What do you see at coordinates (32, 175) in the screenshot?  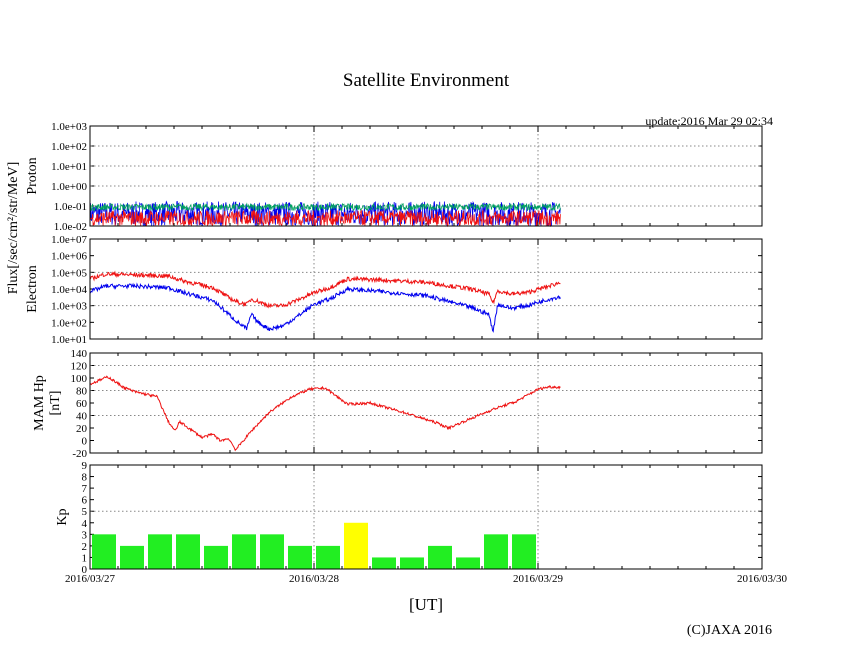 I see `proton-axis-label: Proton` at bounding box center [32, 175].